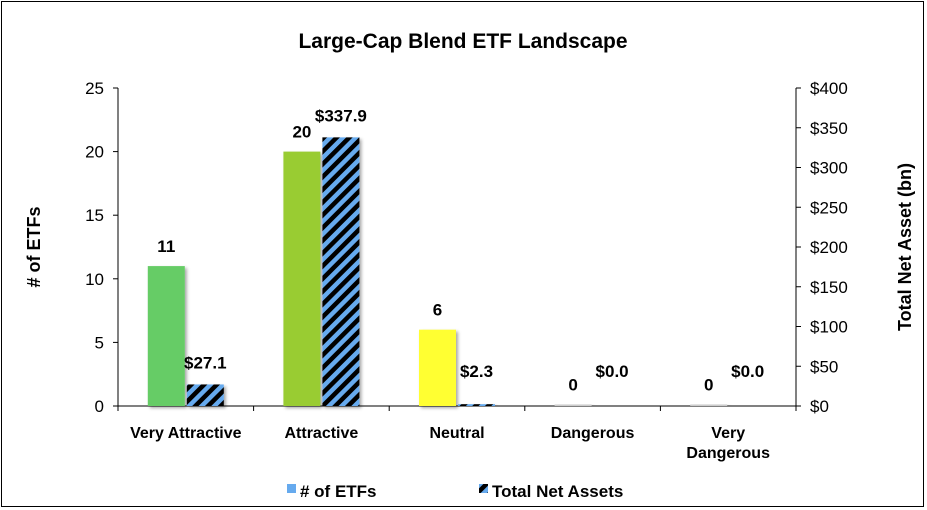 The width and height of the screenshot is (927, 510). I want to click on category-label: Very, so click(728, 433).